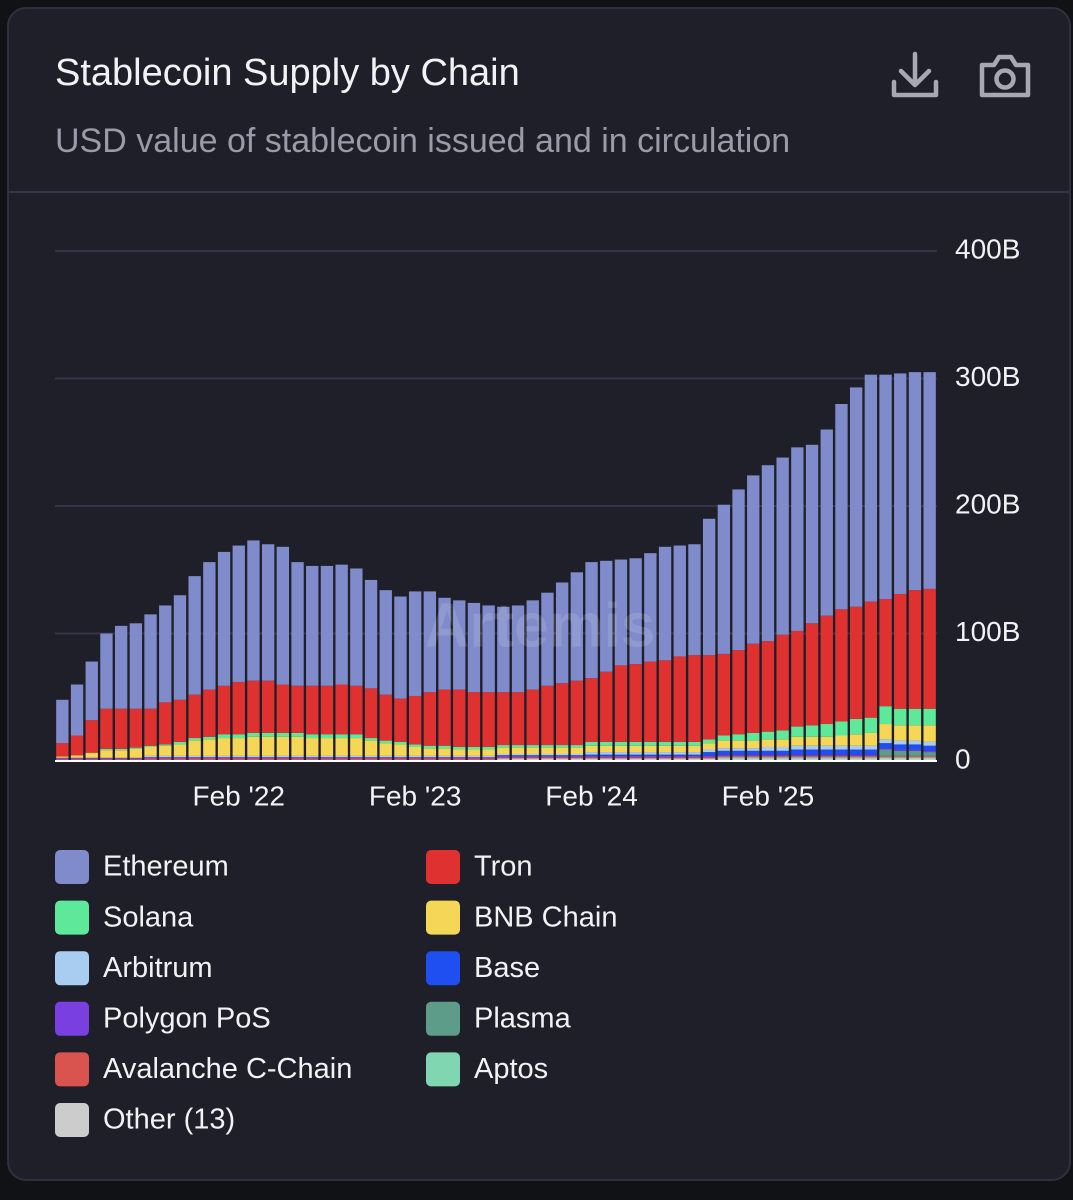  Describe the element at coordinates (187, 1018) in the screenshot. I see `legend-label: Polygon PoS` at that location.